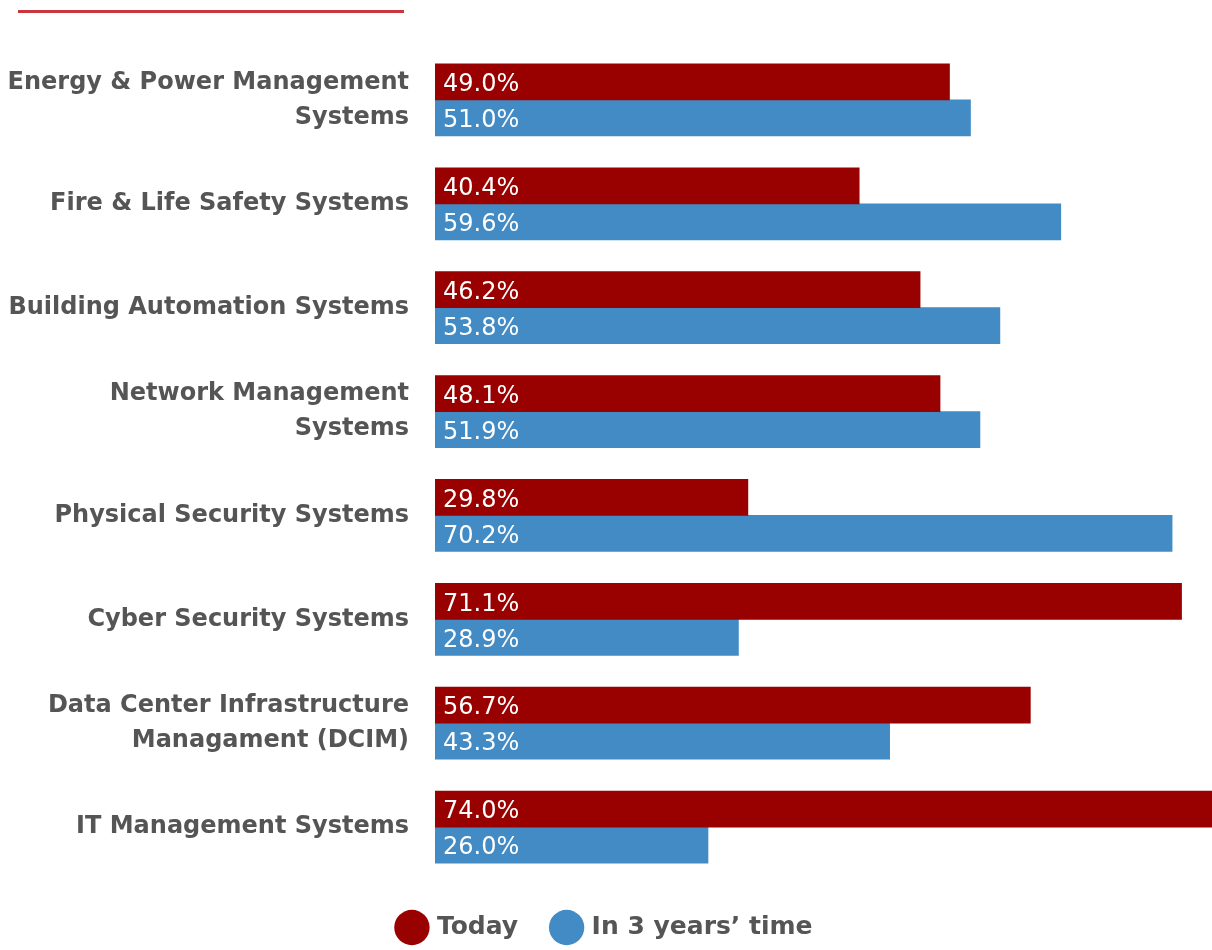 The height and width of the screenshot is (950, 1212). Describe the element at coordinates (229, 202) in the screenshot. I see `y-tick-label: Fire & Life Safety Systems` at that location.